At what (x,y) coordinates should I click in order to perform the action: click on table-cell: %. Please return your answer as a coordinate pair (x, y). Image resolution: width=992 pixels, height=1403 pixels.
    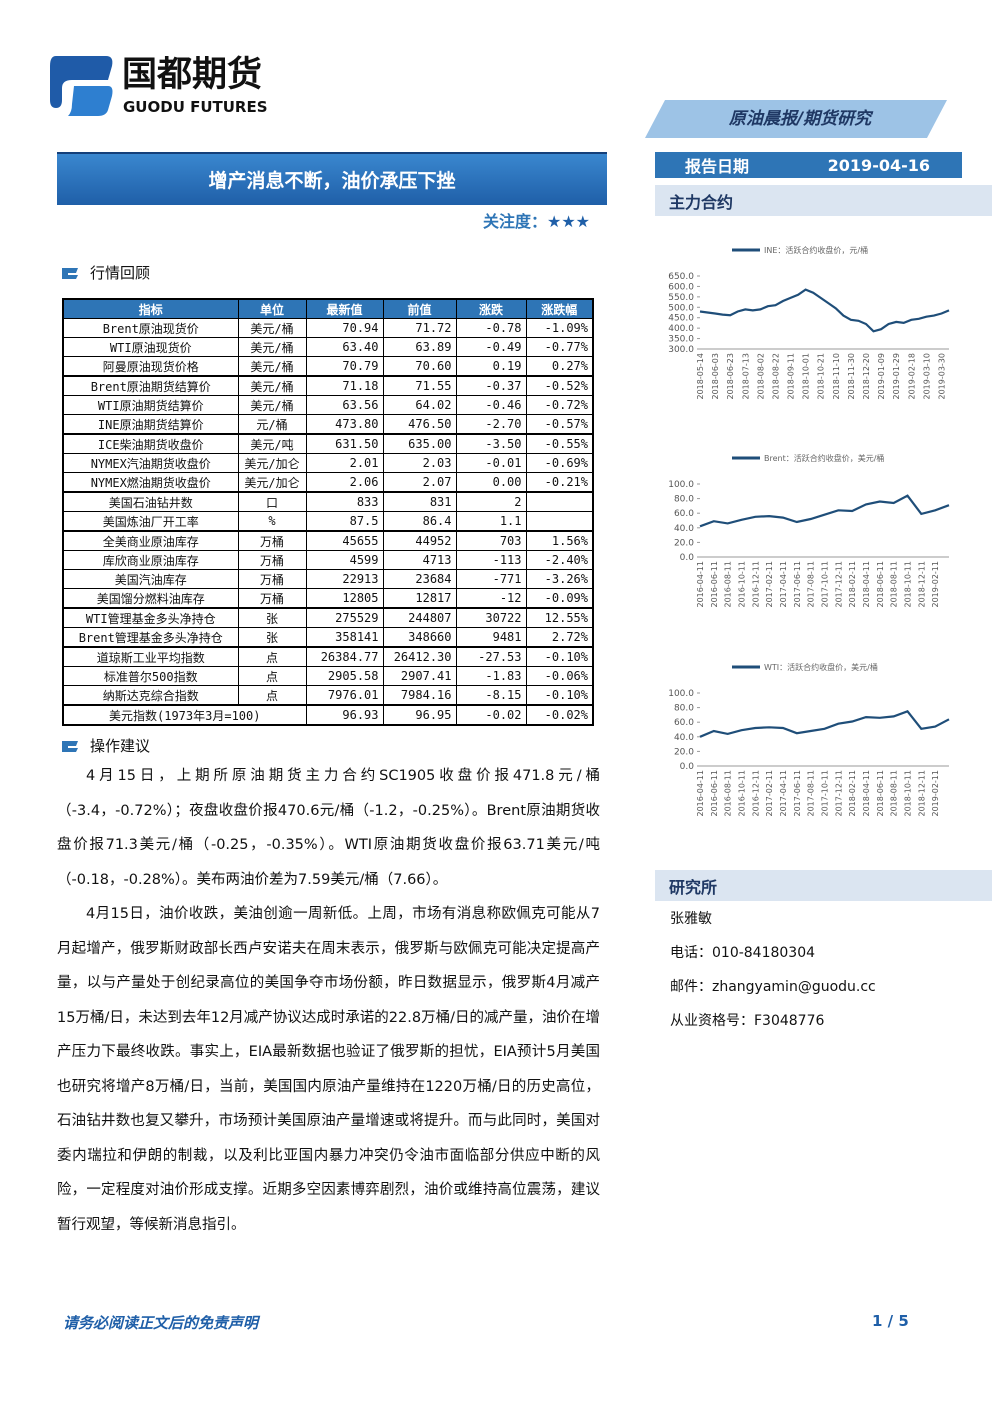
    Looking at the image, I should click on (272, 521).